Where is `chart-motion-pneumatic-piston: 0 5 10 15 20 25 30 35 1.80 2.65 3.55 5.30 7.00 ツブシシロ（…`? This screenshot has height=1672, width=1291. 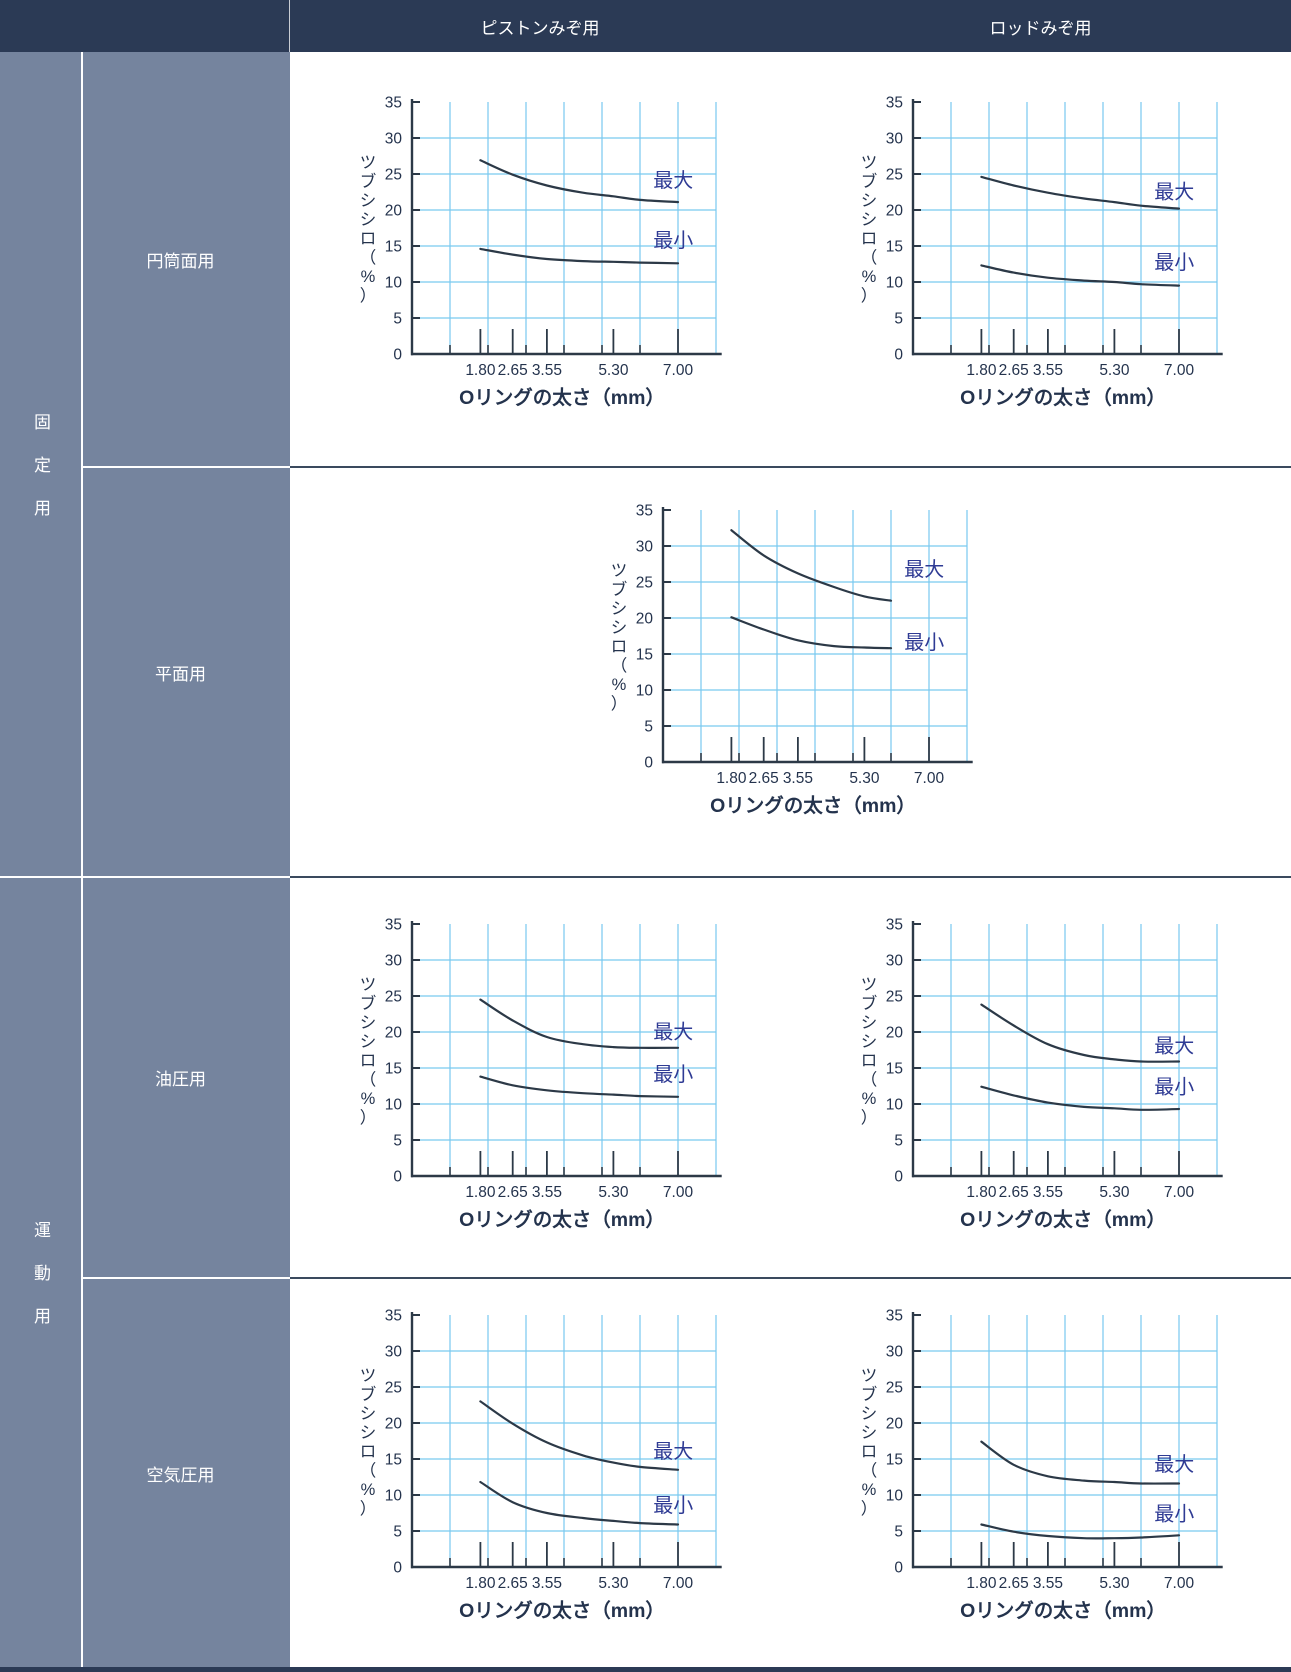
chart-motion-pneumatic-piston: 0 5 10 15 20 25 30 35 1.80 2.65 3.55 5.30 7.00 ツブシシロ（… is located at coordinates (541, 1465).